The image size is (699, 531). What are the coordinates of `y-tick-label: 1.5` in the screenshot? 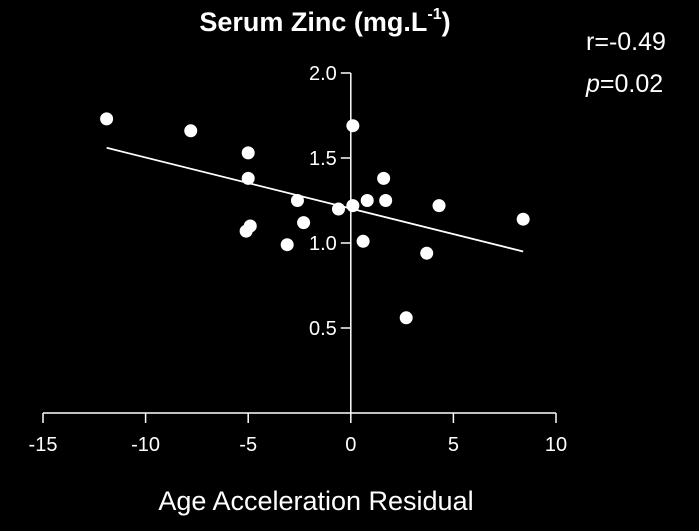 It's located at (323, 159).